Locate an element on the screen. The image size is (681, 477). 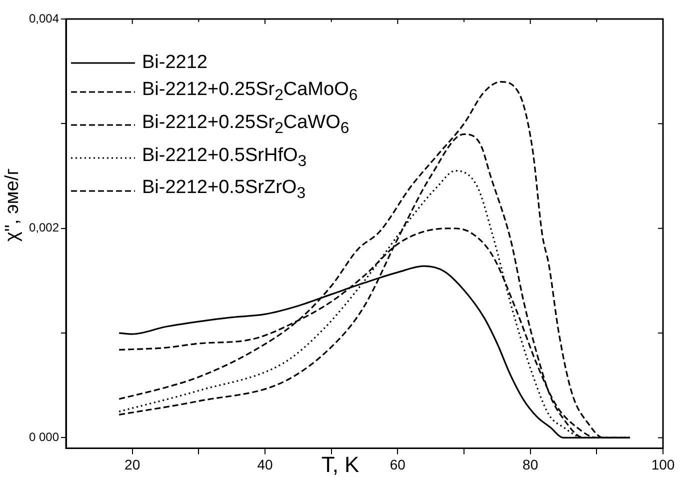
x-tick-label: 80 is located at coordinates (530, 464).